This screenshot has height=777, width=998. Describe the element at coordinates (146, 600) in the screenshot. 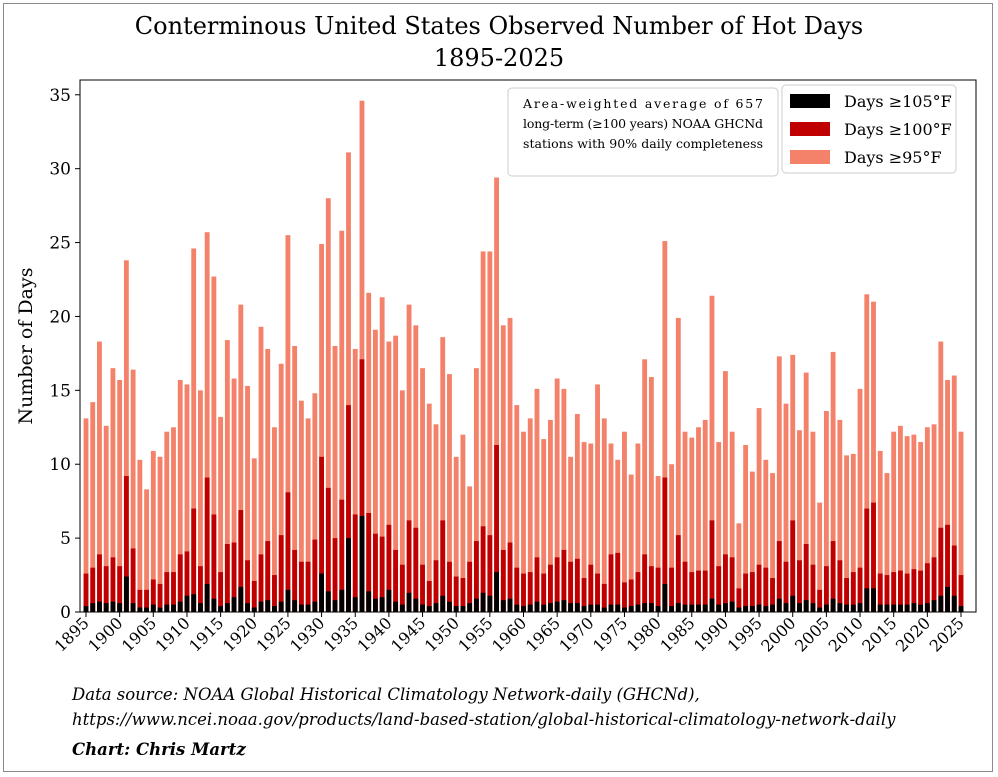

I see `bar-100f-1904` at that location.